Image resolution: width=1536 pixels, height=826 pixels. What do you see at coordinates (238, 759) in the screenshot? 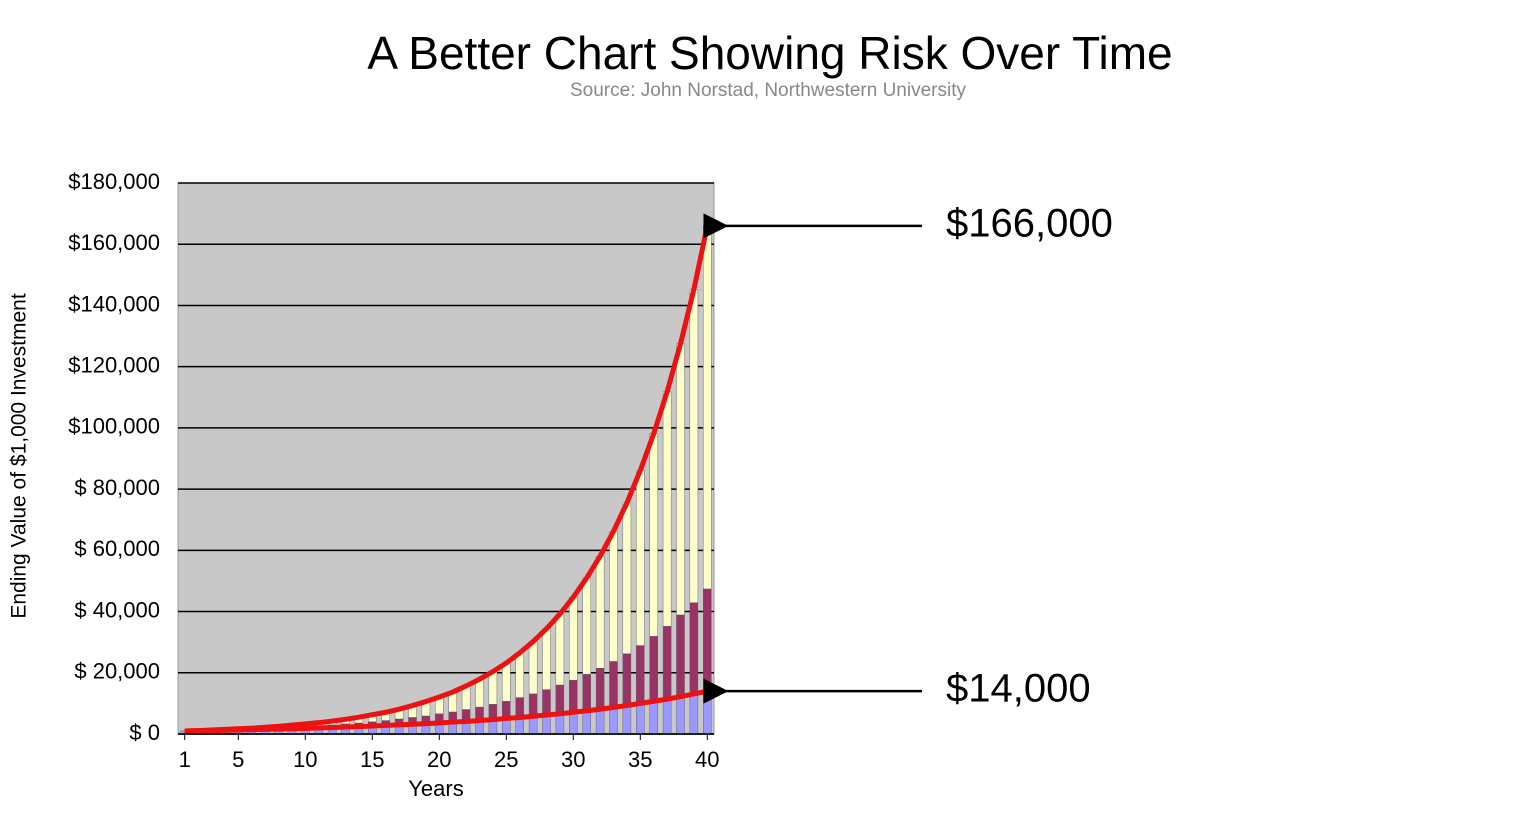
I see `x-tick-label: 5` at bounding box center [238, 759].